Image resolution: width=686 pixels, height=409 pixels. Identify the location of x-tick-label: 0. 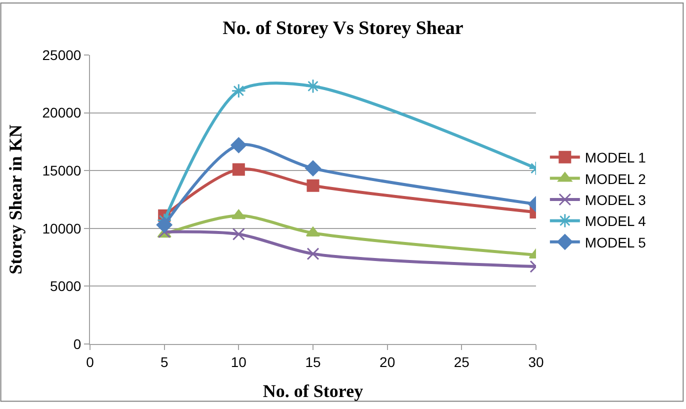
(90, 362).